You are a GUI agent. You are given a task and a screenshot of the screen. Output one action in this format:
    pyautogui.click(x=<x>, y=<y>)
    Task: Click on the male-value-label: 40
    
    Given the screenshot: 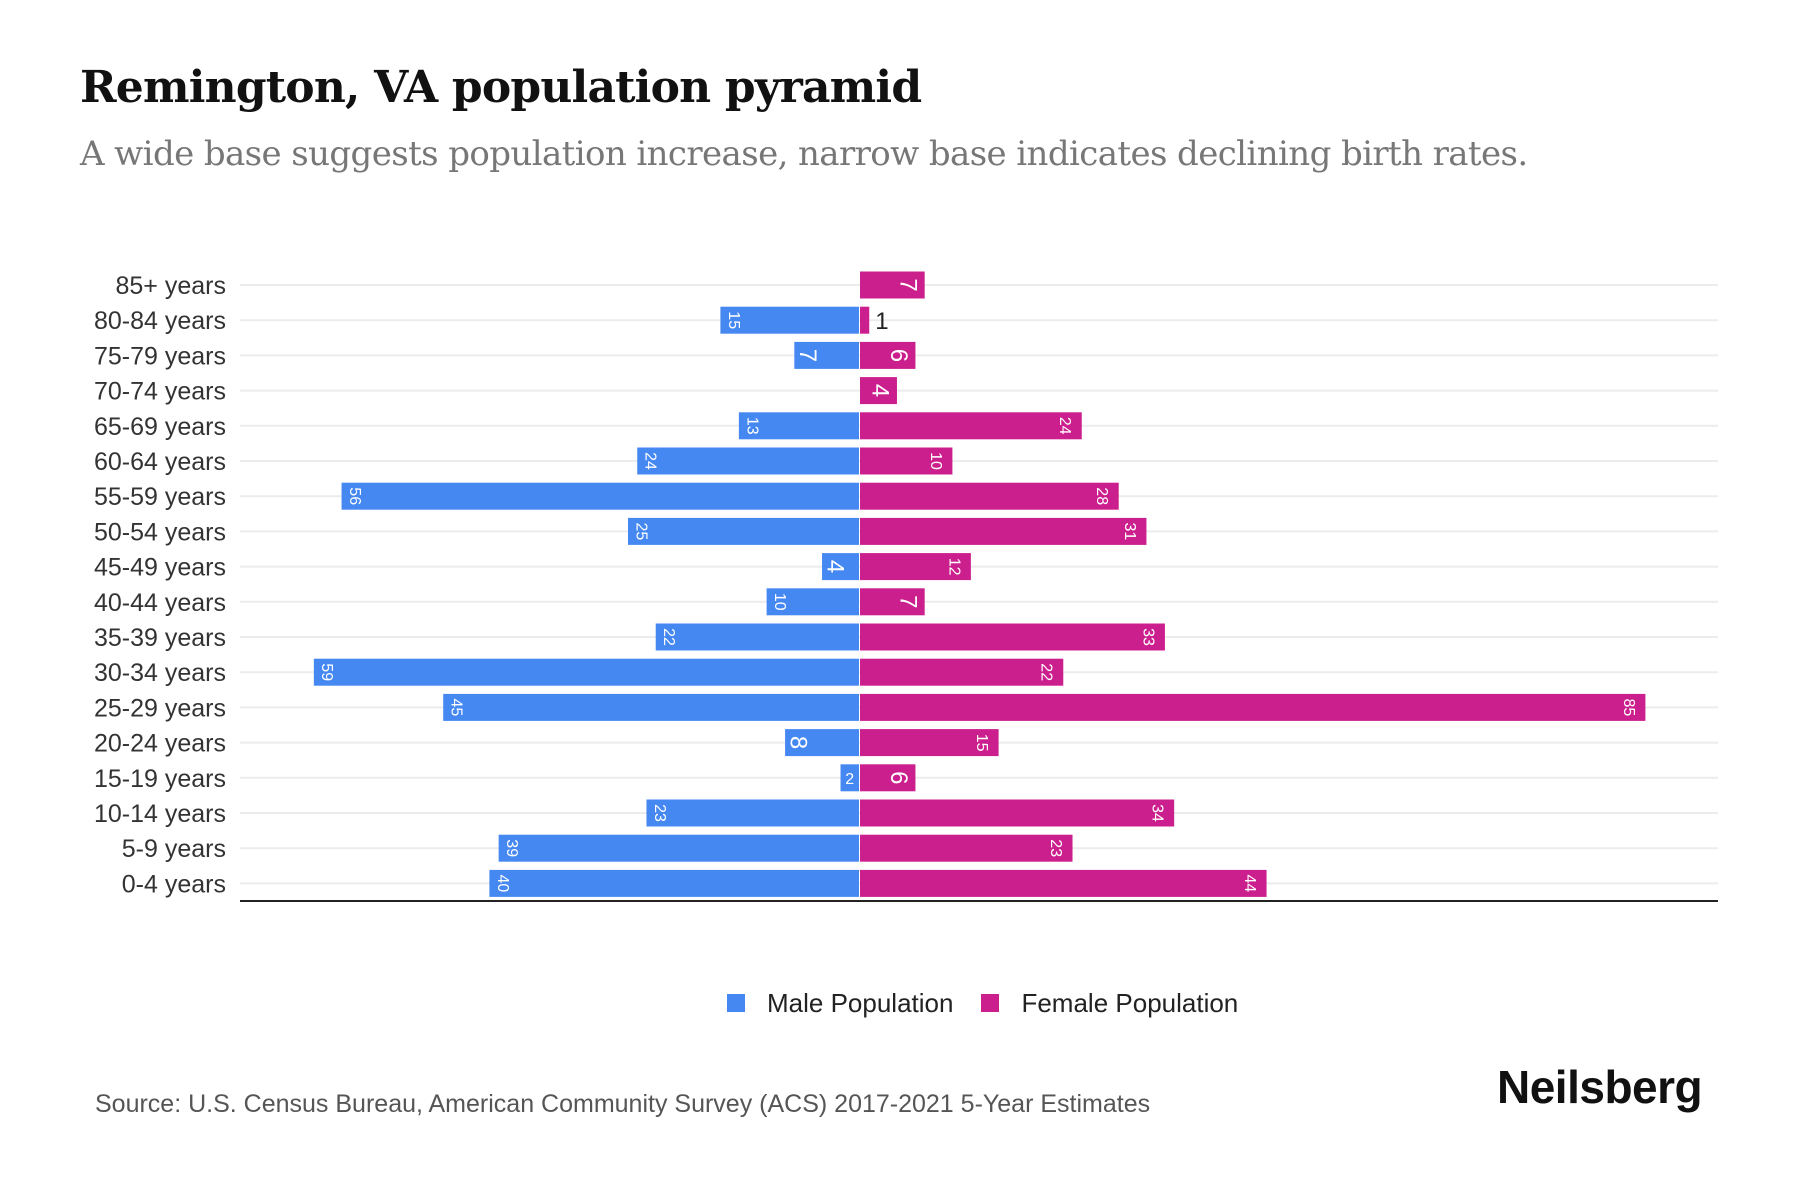 What is the action you would take?
    pyautogui.click(x=502, y=884)
    